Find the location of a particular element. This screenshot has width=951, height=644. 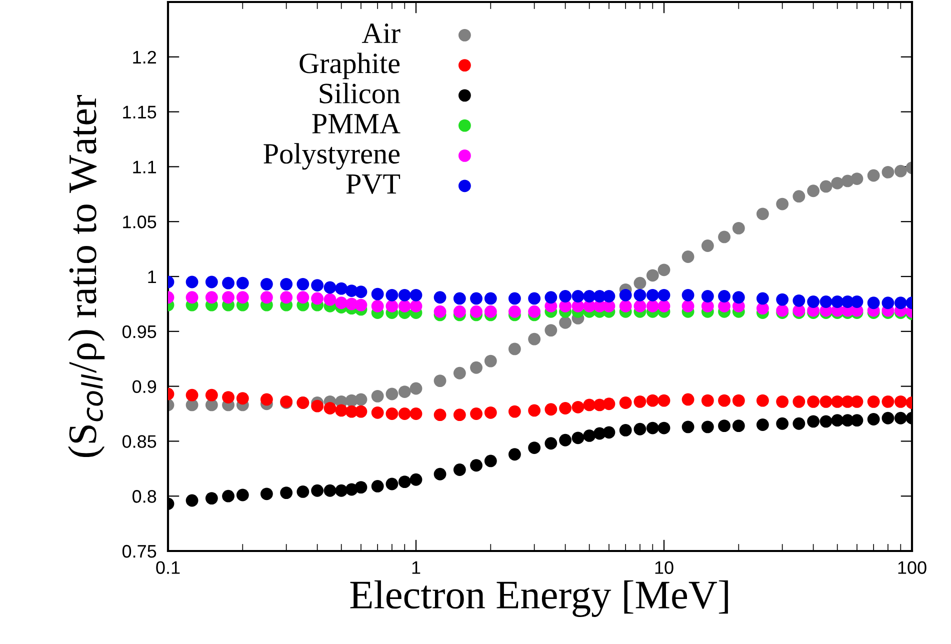

y-tick-label: 1.1 is located at coordinates (144, 167).